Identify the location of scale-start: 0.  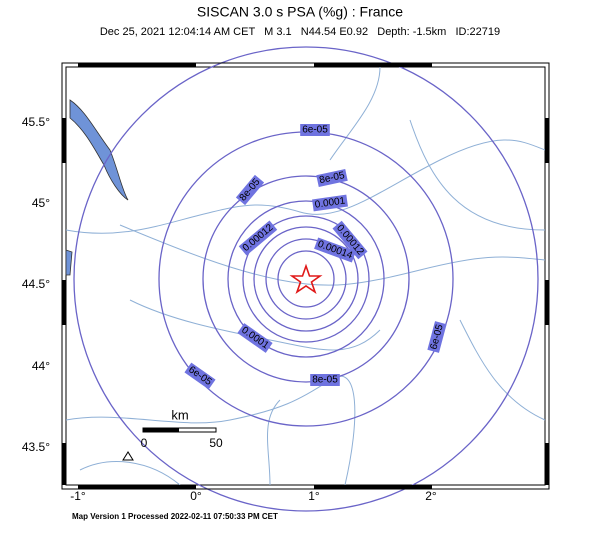
(144, 443).